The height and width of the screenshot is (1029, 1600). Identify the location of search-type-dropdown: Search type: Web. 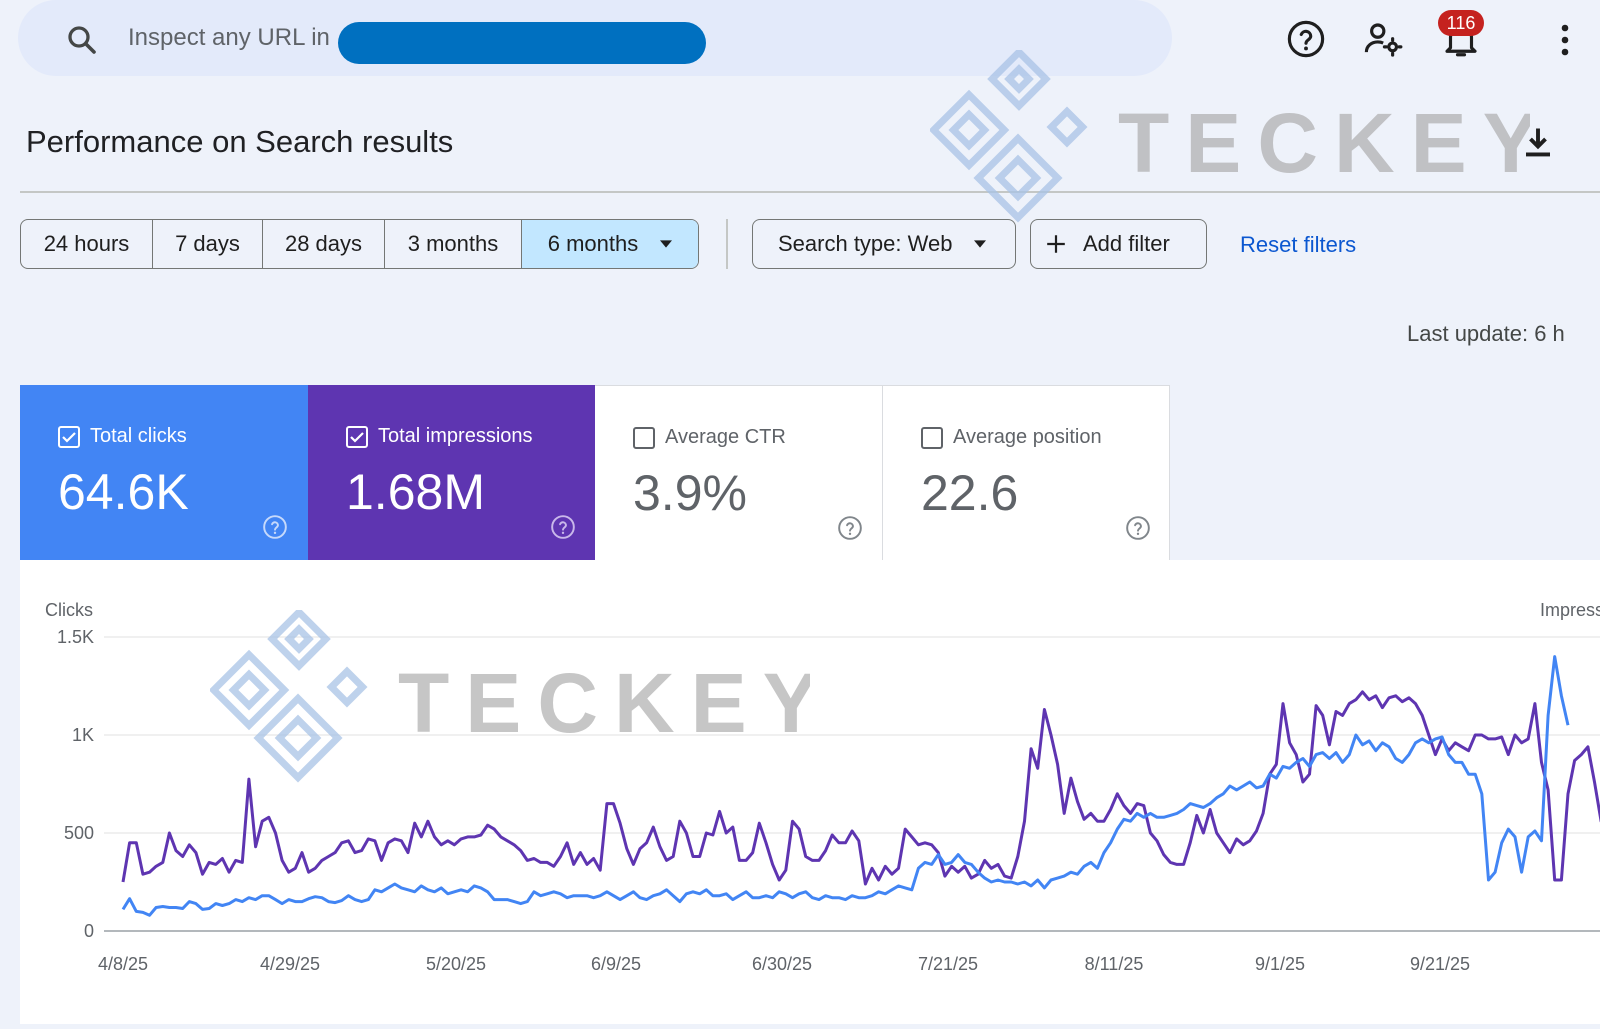
(884, 244).